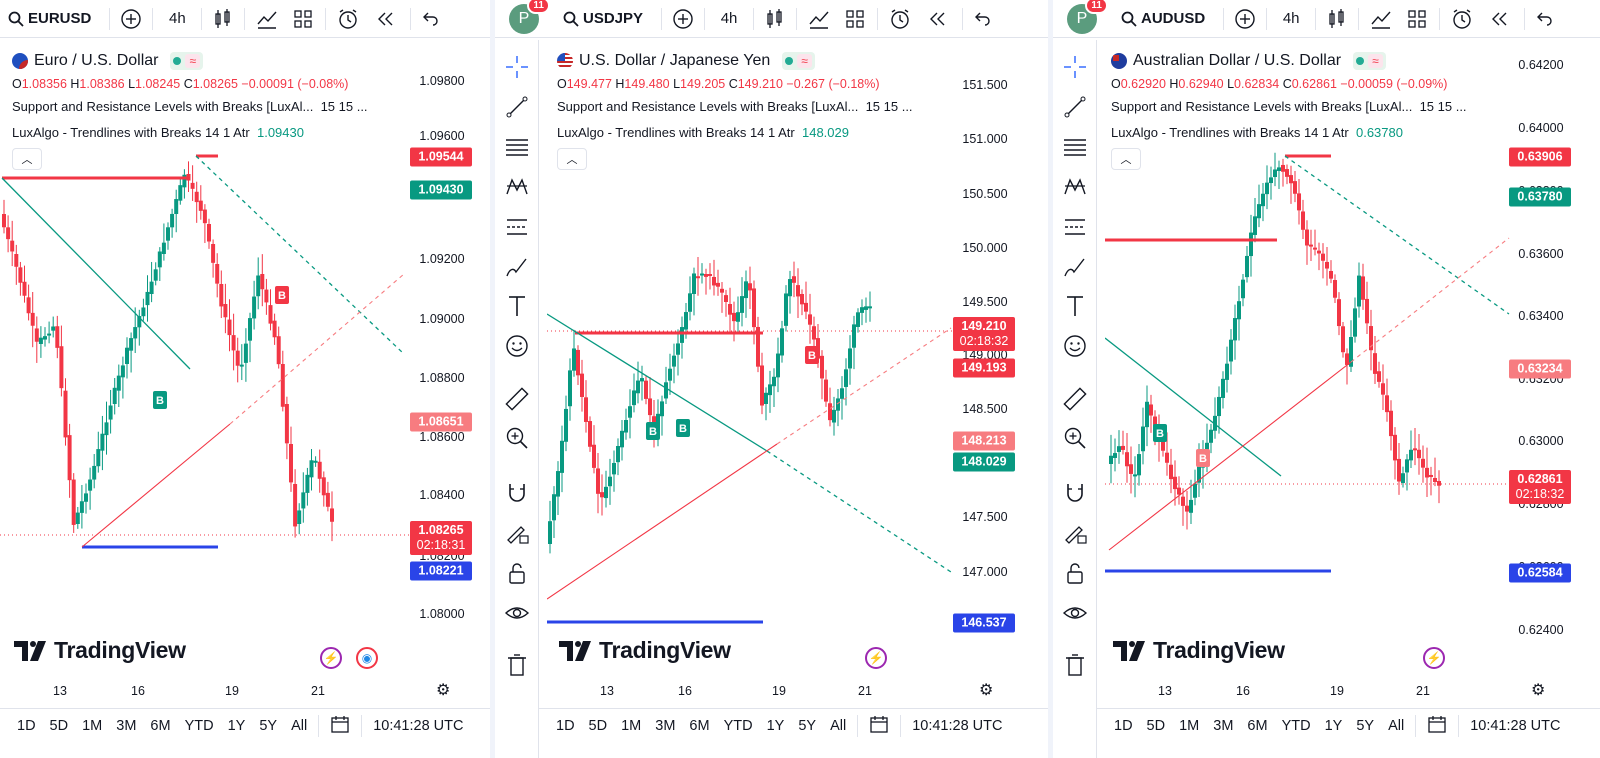 Image resolution: width=1600 pixels, height=758 pixels. What do you see at coordinates (572, 159) in the screenshot?
I see `collapse-legend-button: ︿` at bounding box center [572, 159].